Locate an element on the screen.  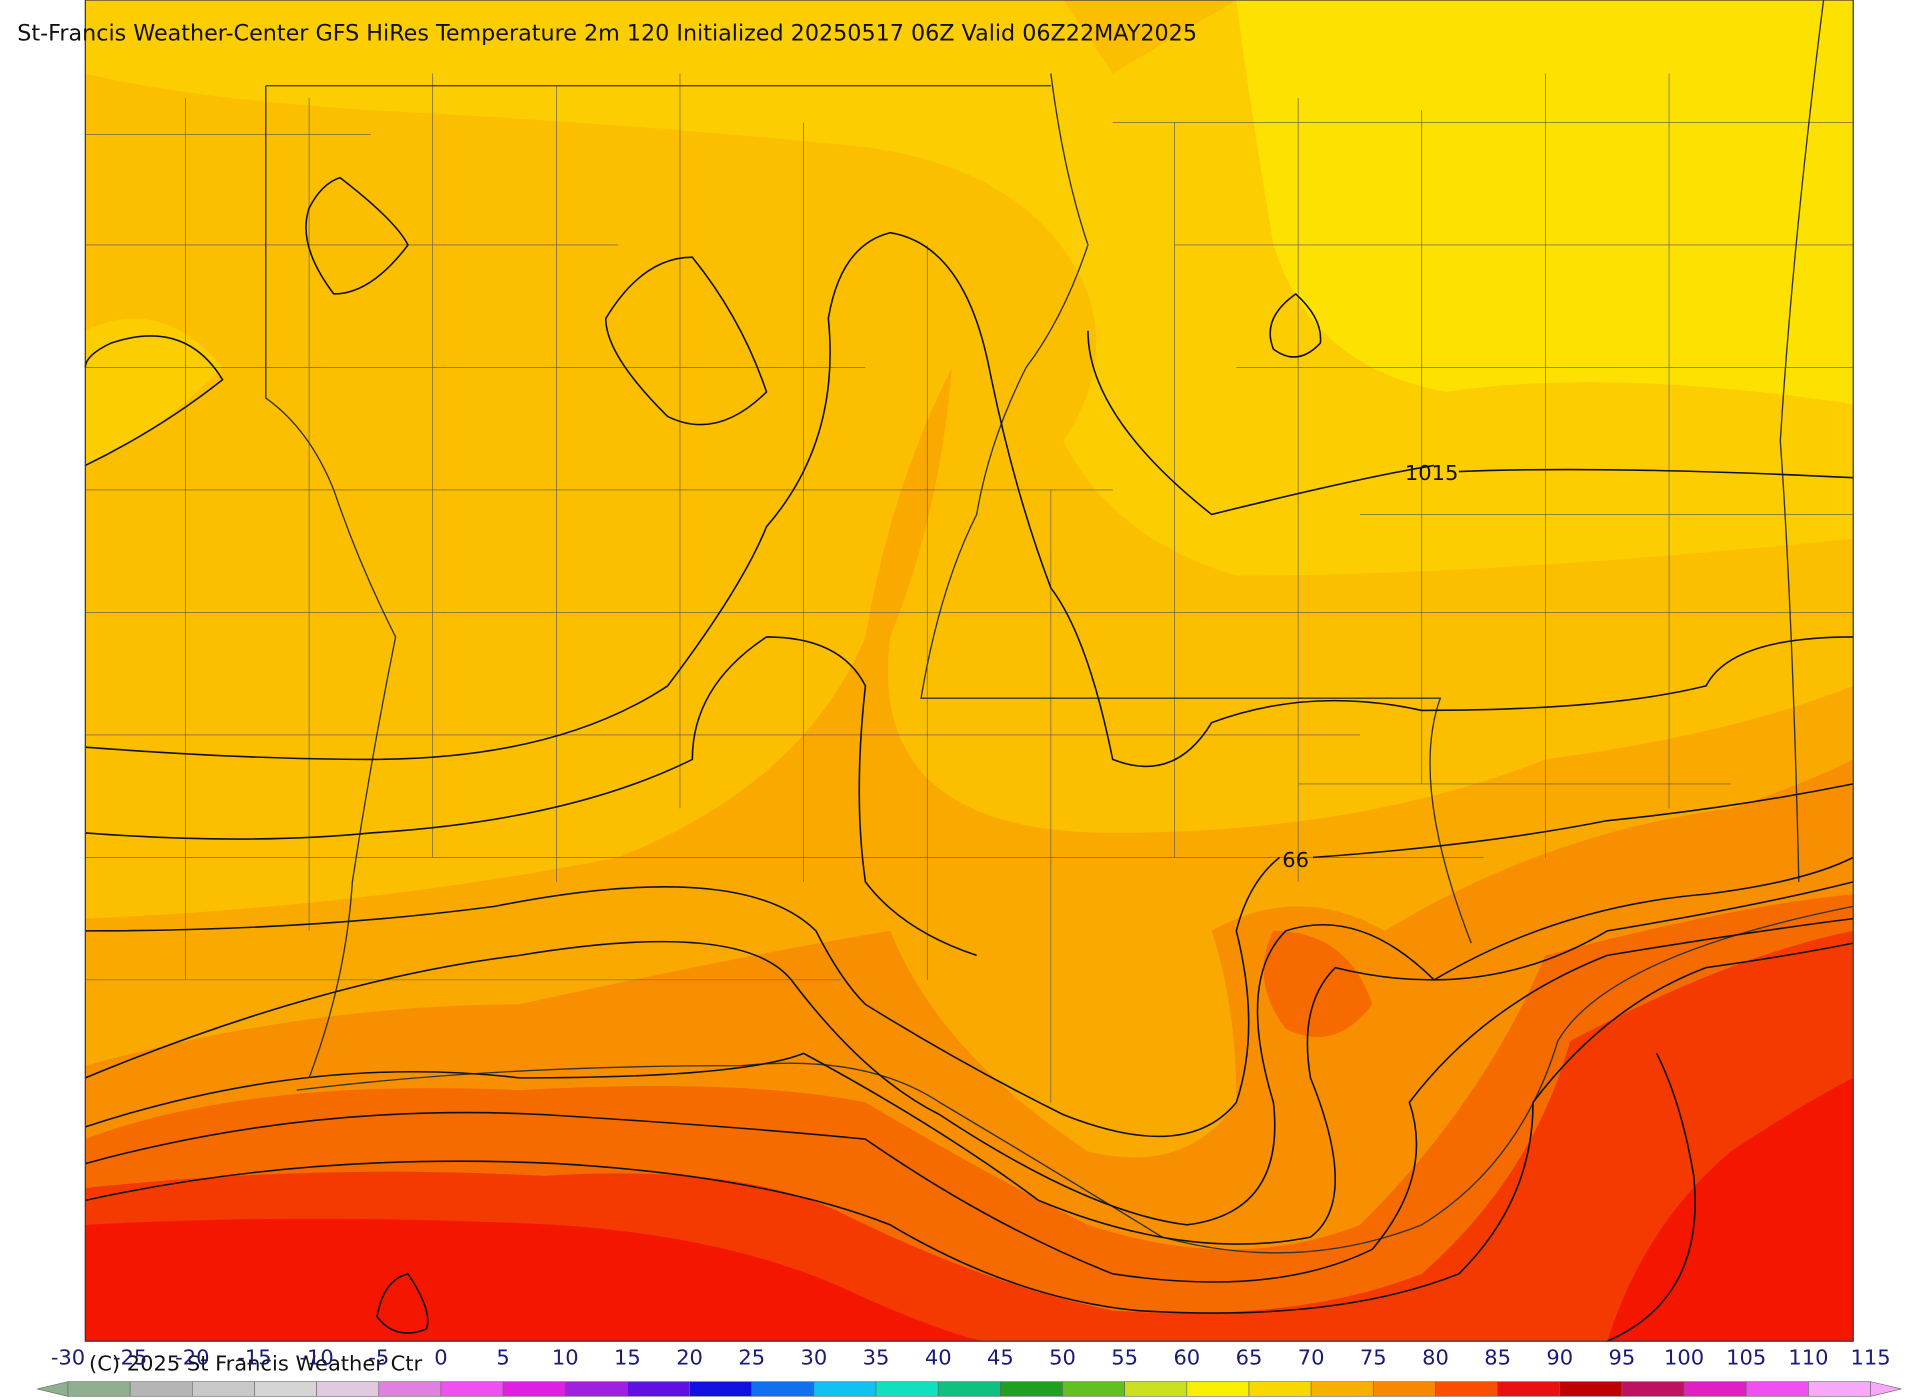
colorbar-tick-label: -5 is located at coordinates (378, 1358).